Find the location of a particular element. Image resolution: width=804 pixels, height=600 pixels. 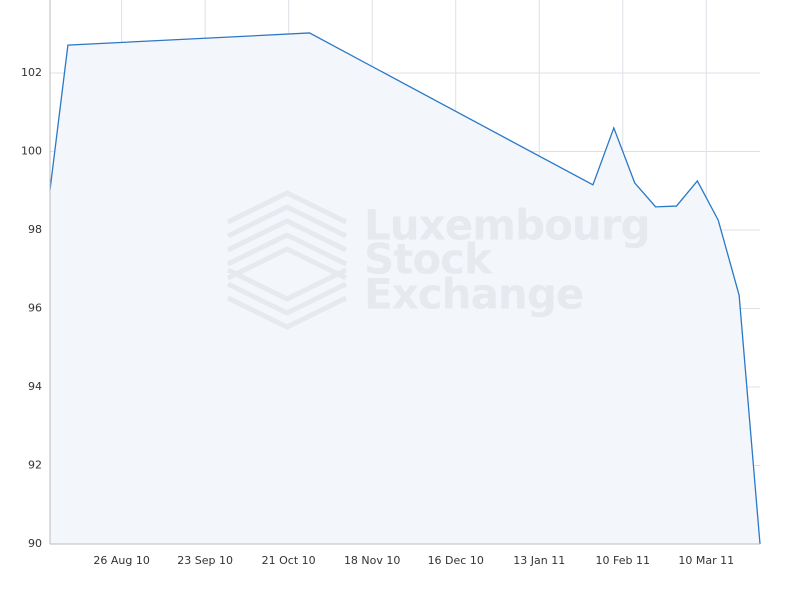

watermark-text: Stock is located at coordinates (428, 259).